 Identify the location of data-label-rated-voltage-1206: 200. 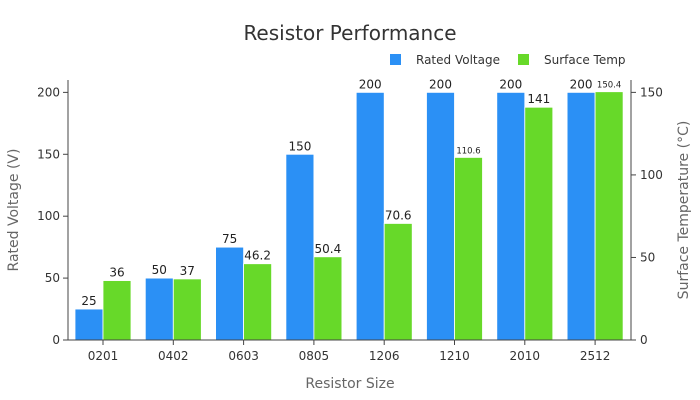
(370, 84).